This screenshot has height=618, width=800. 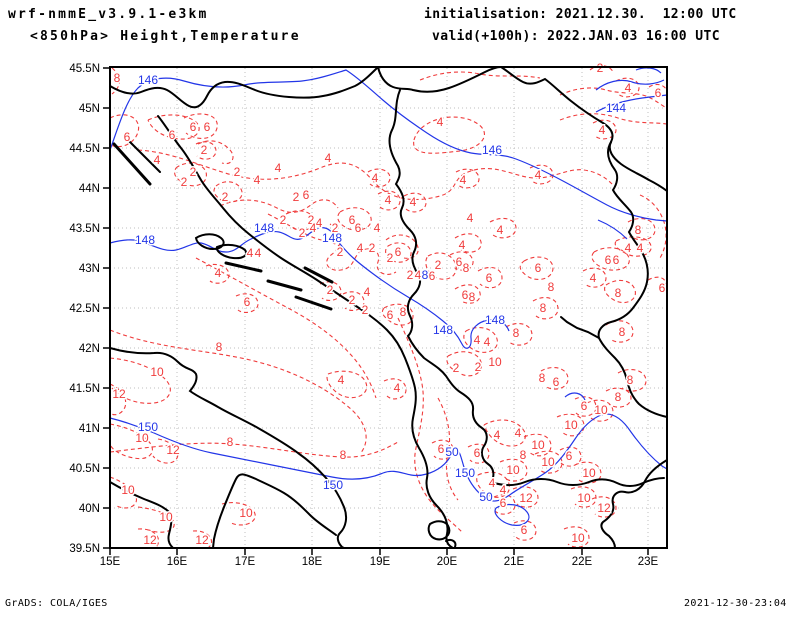 I want to click on init-time-label: initialisation: 2021.12.30. 12:00 UTC, so click(x=580, y=14).